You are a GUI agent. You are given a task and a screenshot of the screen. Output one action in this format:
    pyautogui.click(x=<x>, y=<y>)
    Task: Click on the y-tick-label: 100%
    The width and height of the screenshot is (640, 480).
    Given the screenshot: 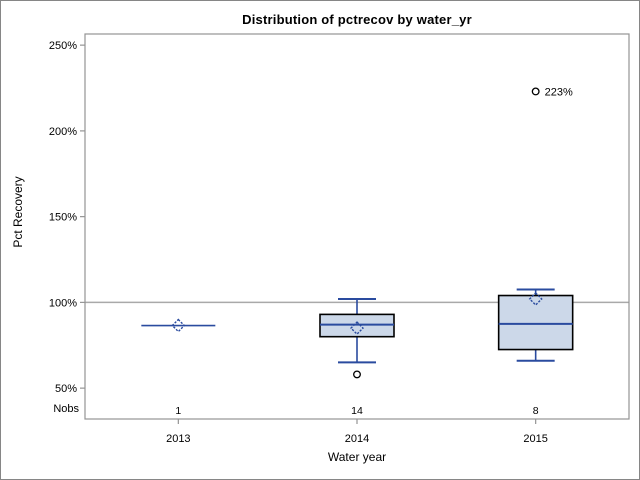 What is the action you would take?
    pyautogui.click(x=63, y=303)
    